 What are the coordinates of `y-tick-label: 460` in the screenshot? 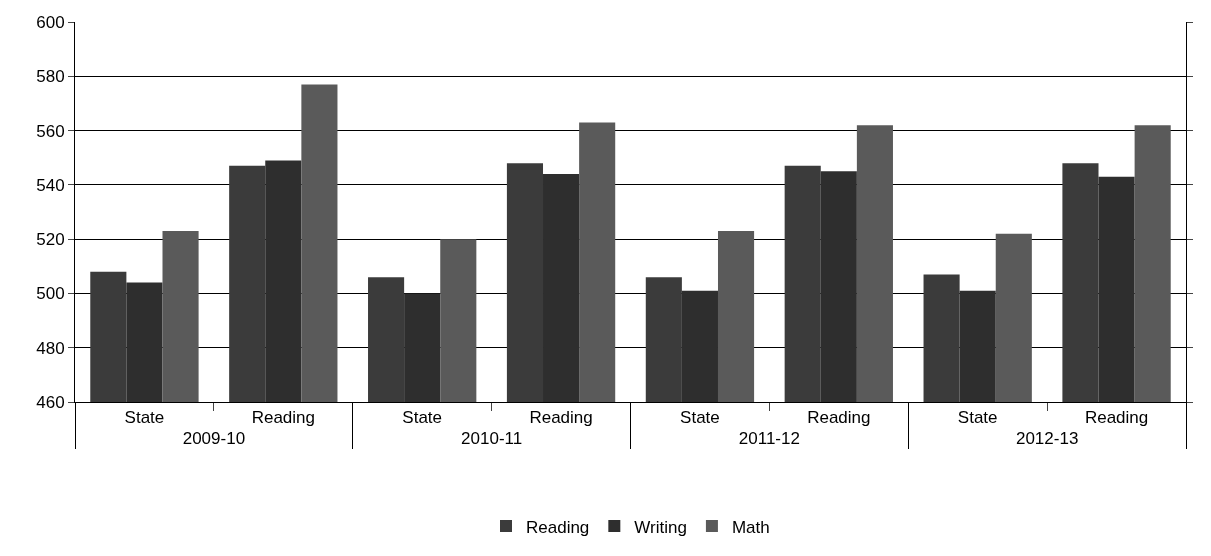 It's located at (50, 402).